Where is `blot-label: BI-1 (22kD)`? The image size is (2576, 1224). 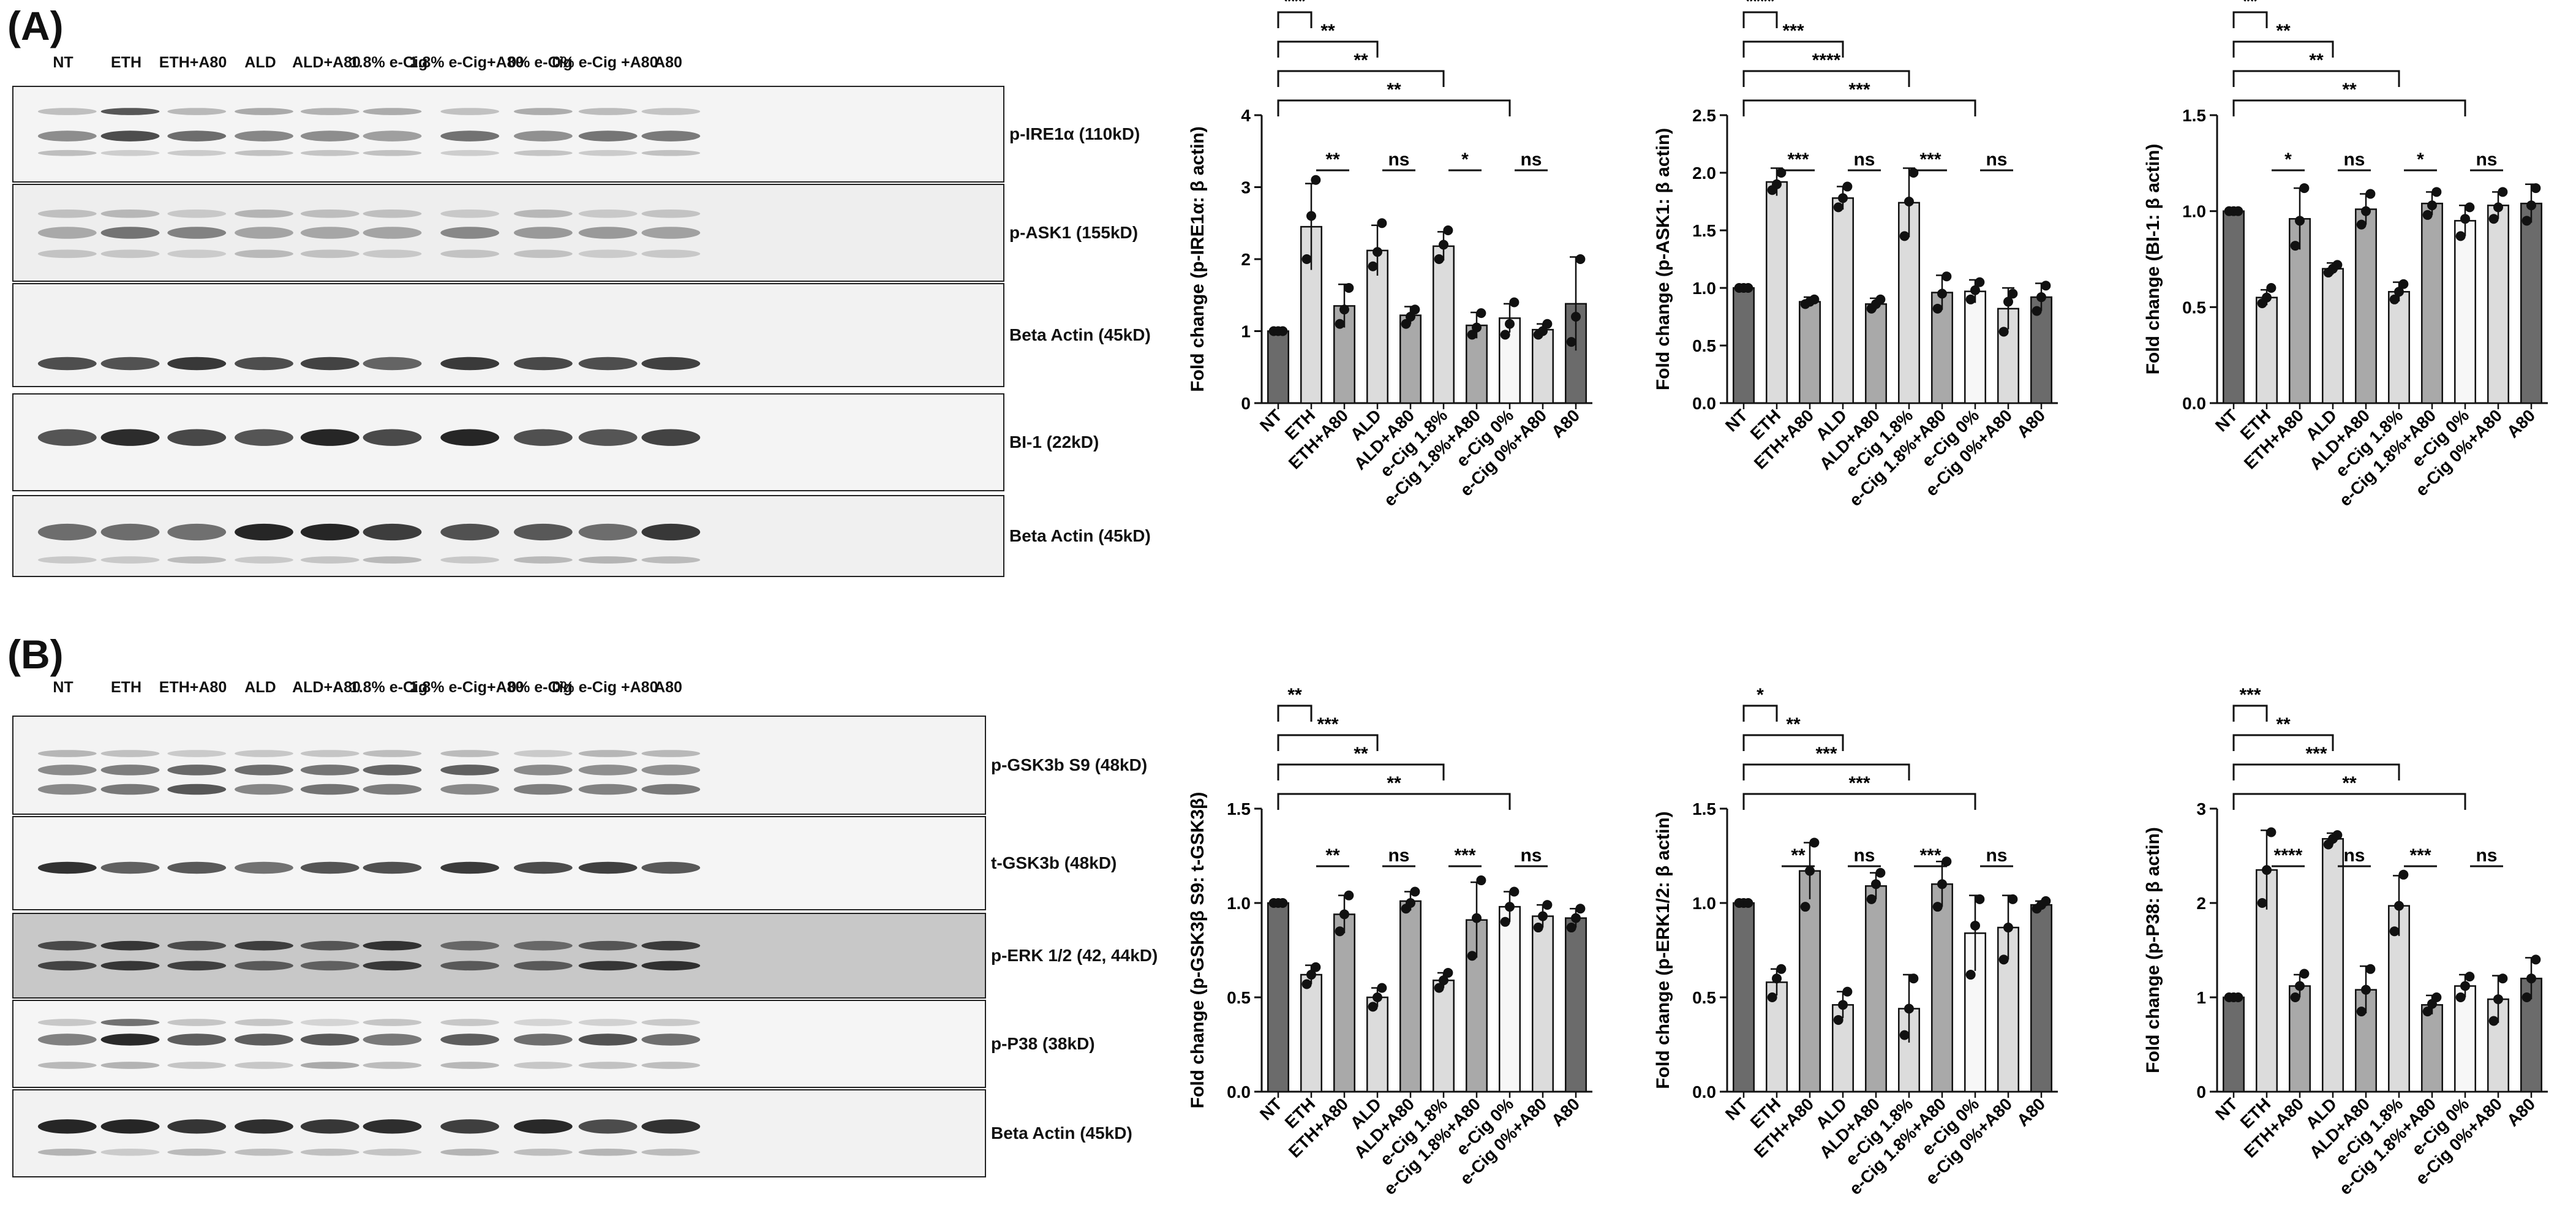 blot-label: BI-1 (22kD) is located at coordinates (1054, 442).